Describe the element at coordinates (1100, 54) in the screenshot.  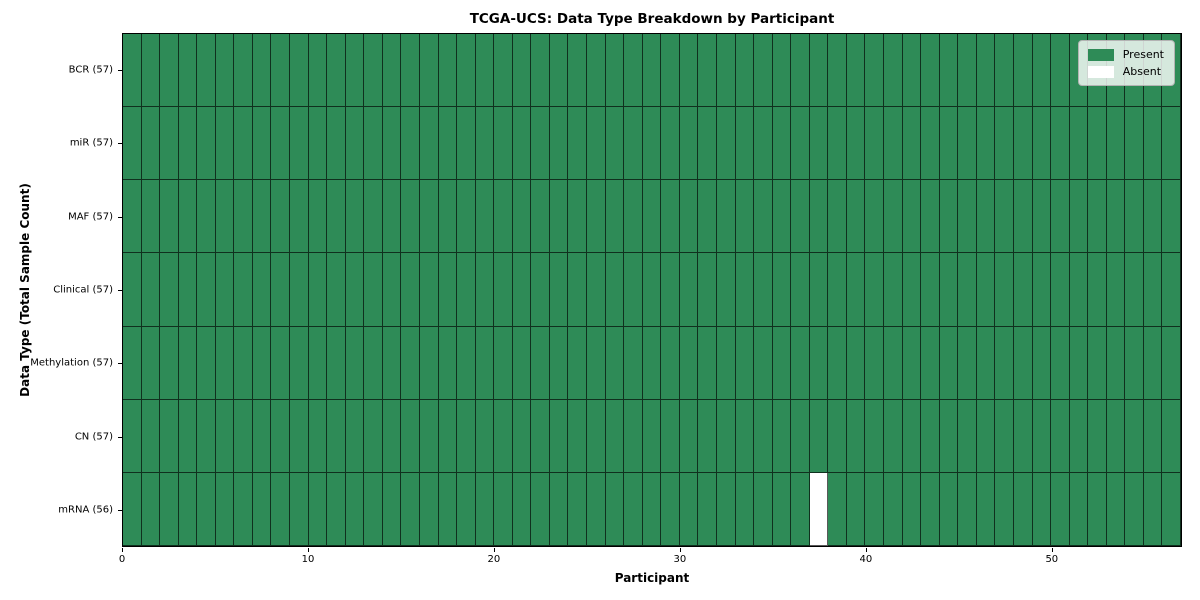
I see `legend-swatch-present` at that location.